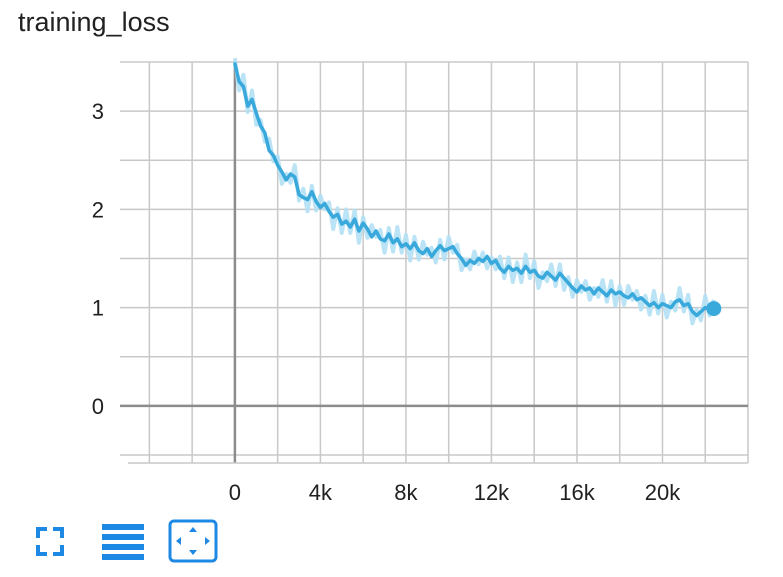 This screenshot has width=783, height=577. Describe the element at coordinates (492, 492) in the screenshot. I see `x-tick-label: 12k` at that location.